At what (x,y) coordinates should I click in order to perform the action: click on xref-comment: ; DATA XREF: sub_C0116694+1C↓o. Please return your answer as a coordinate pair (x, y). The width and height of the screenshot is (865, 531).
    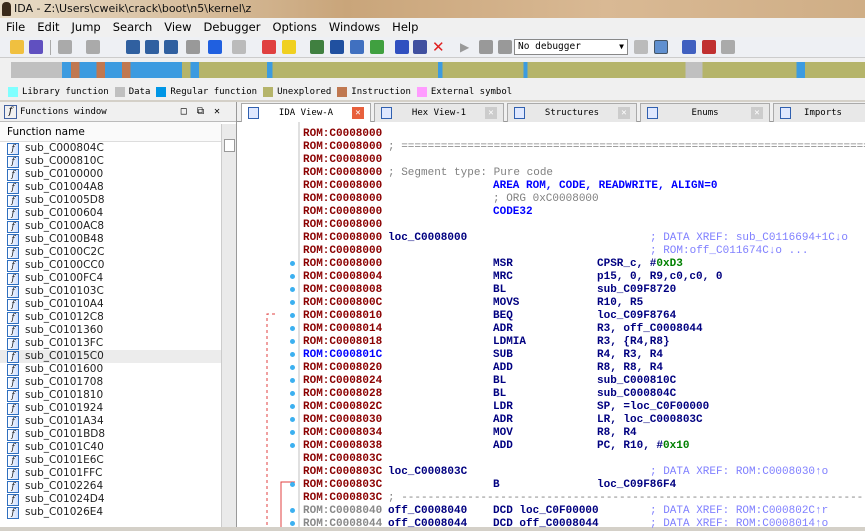
    Looking at the image, I should click on (749, 238).